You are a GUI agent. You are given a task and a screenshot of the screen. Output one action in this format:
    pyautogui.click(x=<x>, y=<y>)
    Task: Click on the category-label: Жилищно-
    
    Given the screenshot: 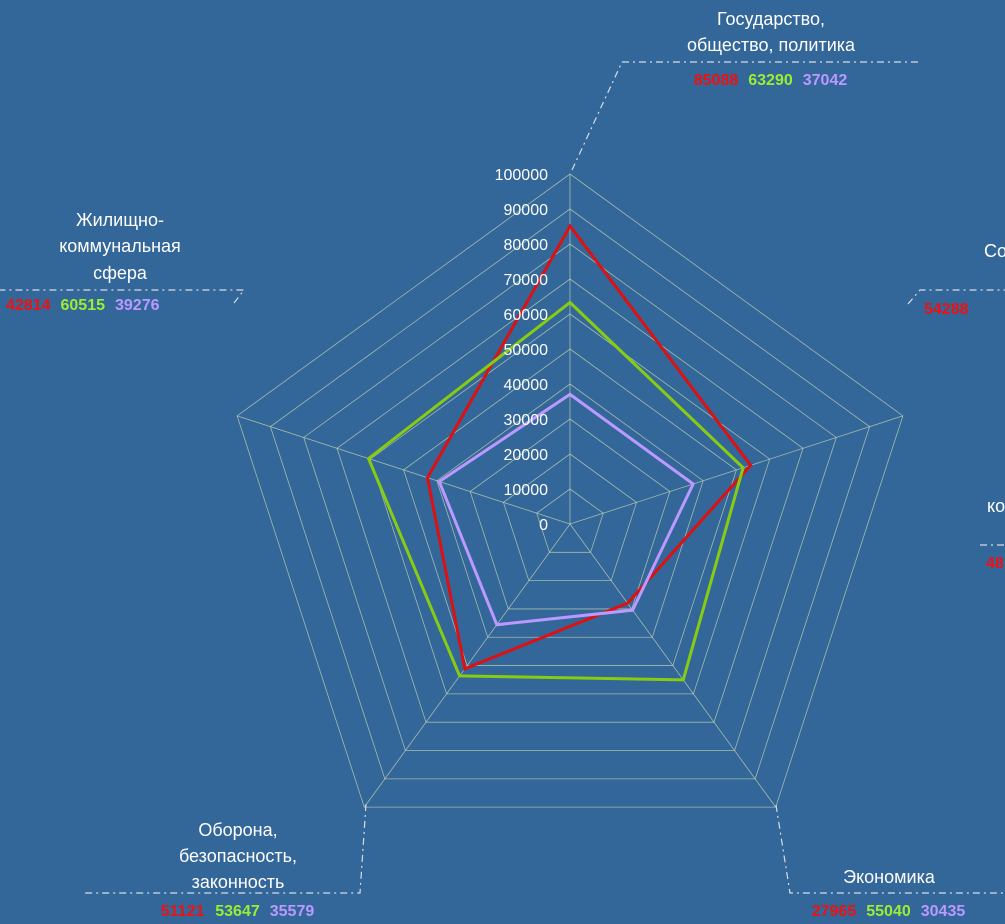 What is the action you would take?
    pyautogui.click(x=120, y=220)
    